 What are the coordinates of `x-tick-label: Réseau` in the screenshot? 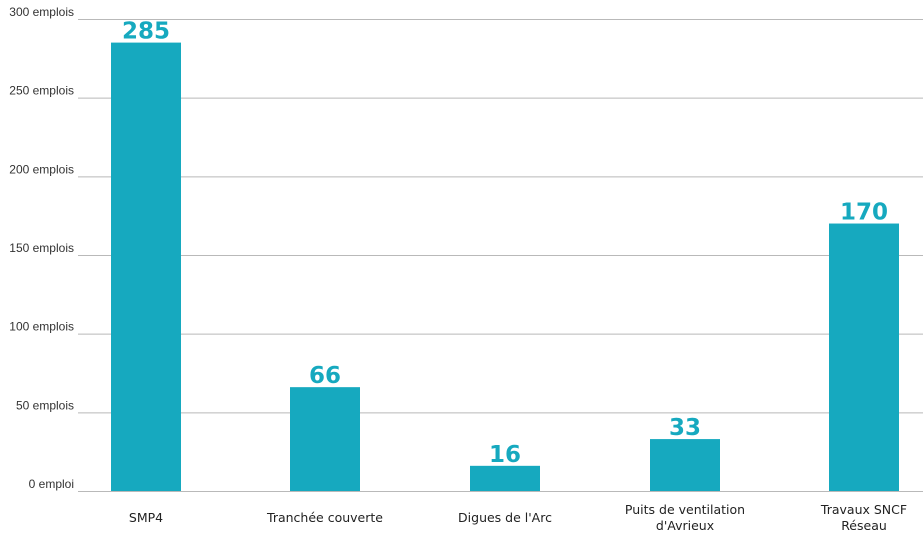 It's located at (864, 525).